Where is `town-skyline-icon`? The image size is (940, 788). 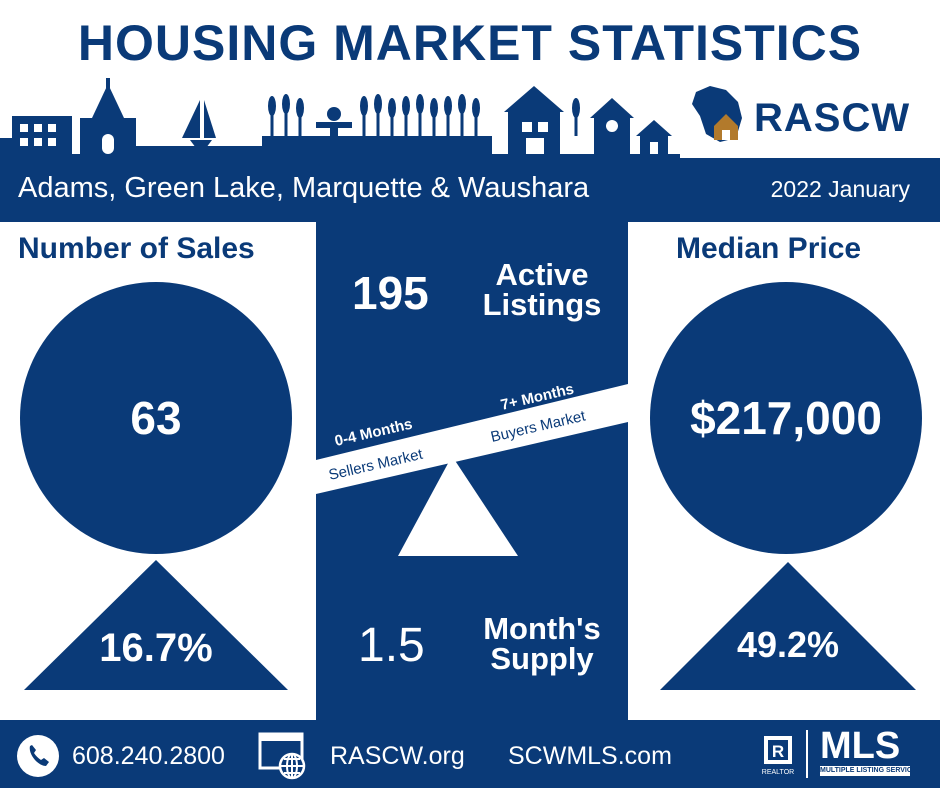
town-skyline-icon is located at coordinates (340, 118).